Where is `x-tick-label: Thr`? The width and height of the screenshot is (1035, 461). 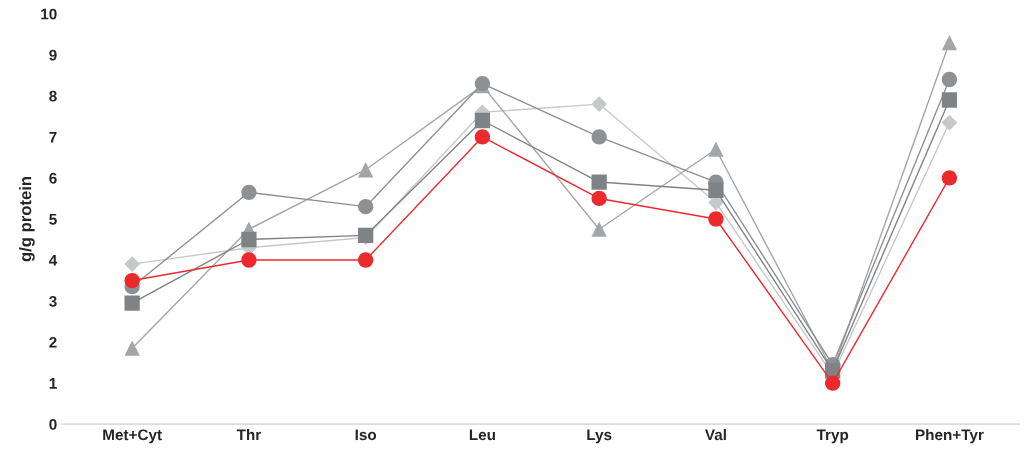 x-tick-label: Thr is located at coordinates (248, 434).